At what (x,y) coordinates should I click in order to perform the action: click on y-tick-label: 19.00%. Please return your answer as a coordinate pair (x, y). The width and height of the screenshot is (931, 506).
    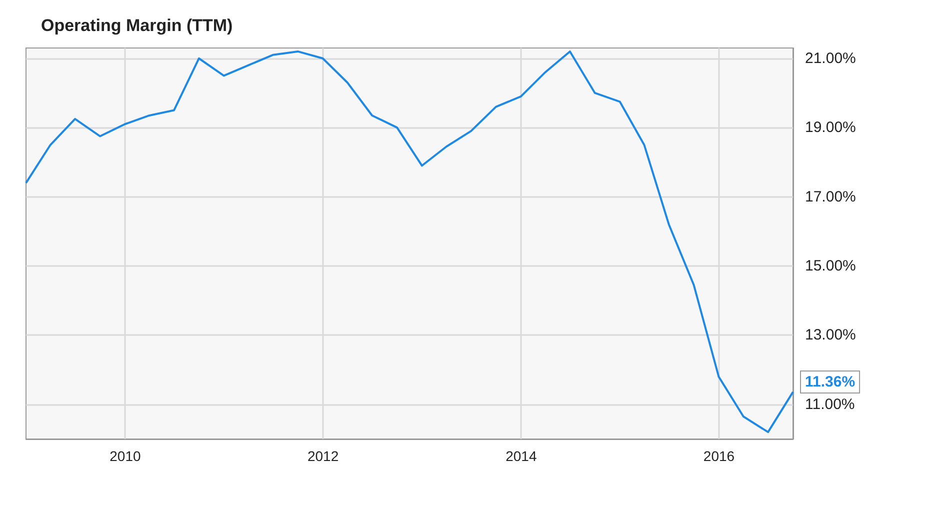
    Looking at the image, I should click on (830, 127).